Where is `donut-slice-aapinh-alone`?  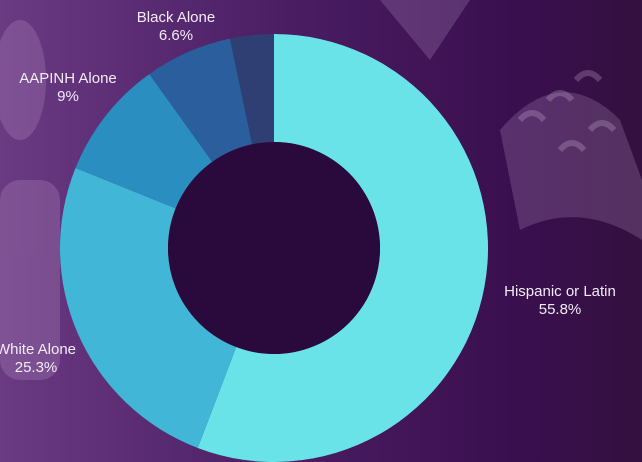 donut-slice-aapinh-alone is located at coordinates (144, 141).